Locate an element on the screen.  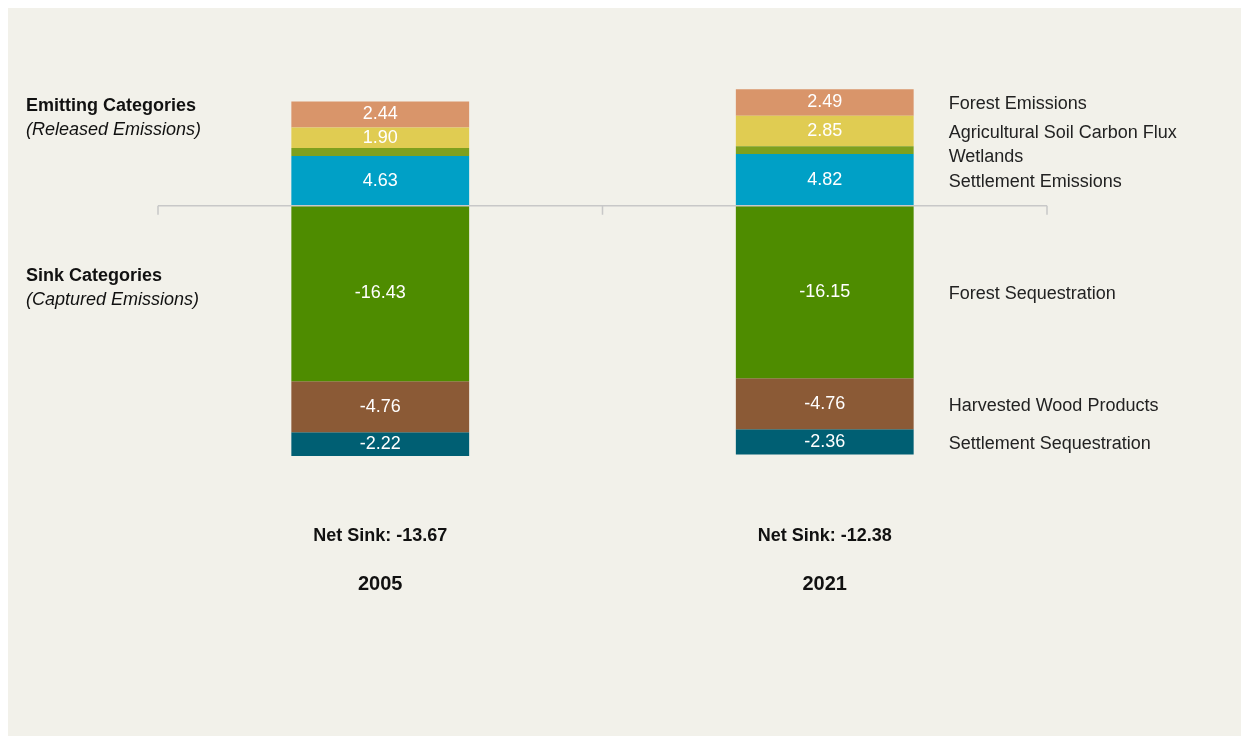
series-label: Forest Emissions is located at coordinates (1017, 103).